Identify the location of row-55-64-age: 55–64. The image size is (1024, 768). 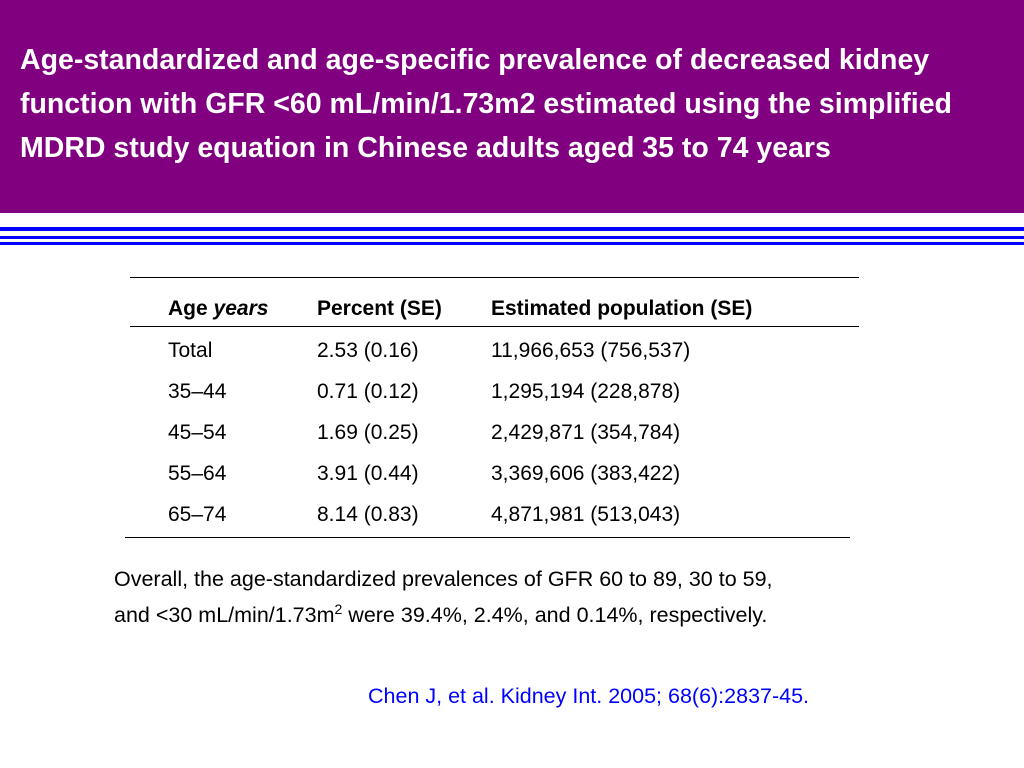
(197, 473).